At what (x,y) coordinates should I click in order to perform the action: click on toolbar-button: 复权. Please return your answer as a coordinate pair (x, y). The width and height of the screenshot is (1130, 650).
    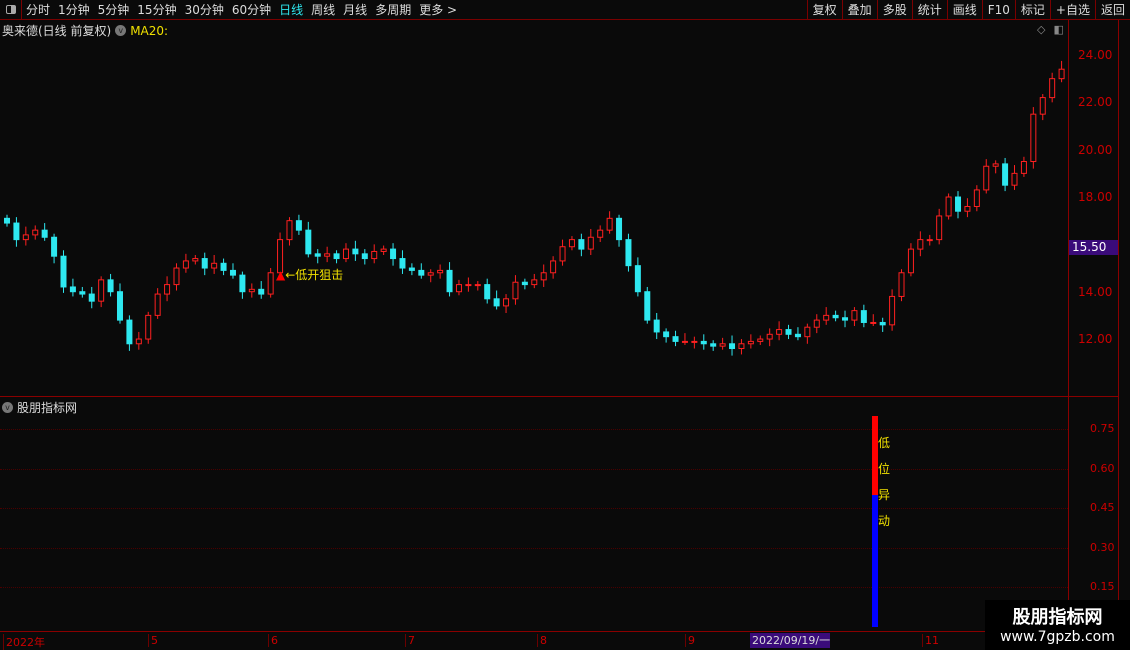
    Looking at the image, I should click on (824, 10).